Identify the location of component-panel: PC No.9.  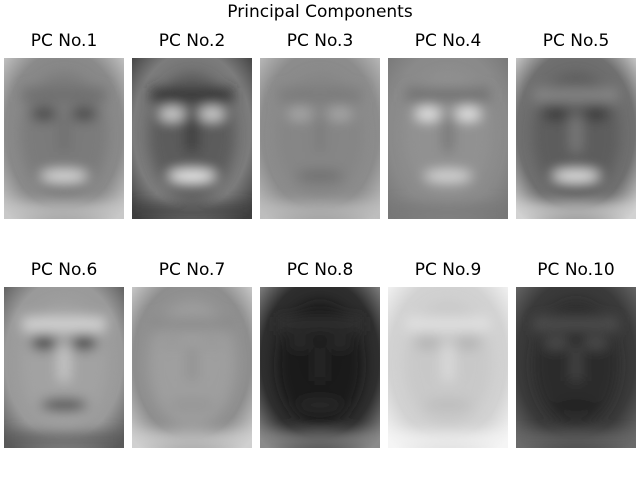
(448, 354).